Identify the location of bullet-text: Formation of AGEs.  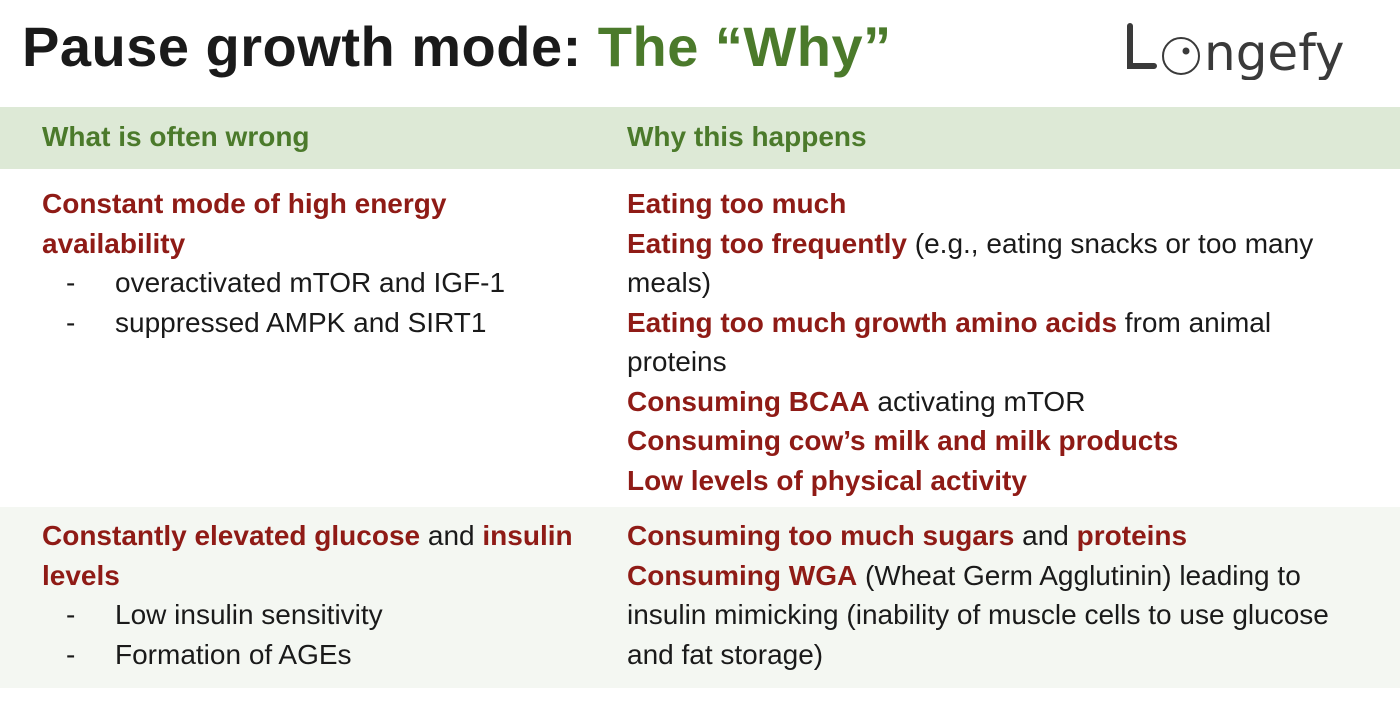
(233, 654).